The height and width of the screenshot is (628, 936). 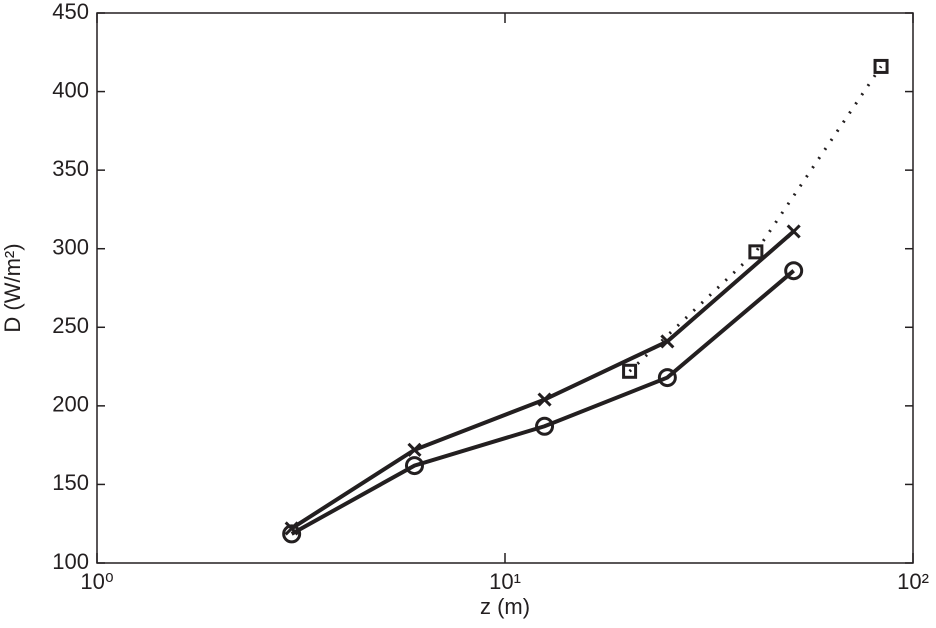 I want to click on x-tick-label: 10¹, so click(x=505, y=581).